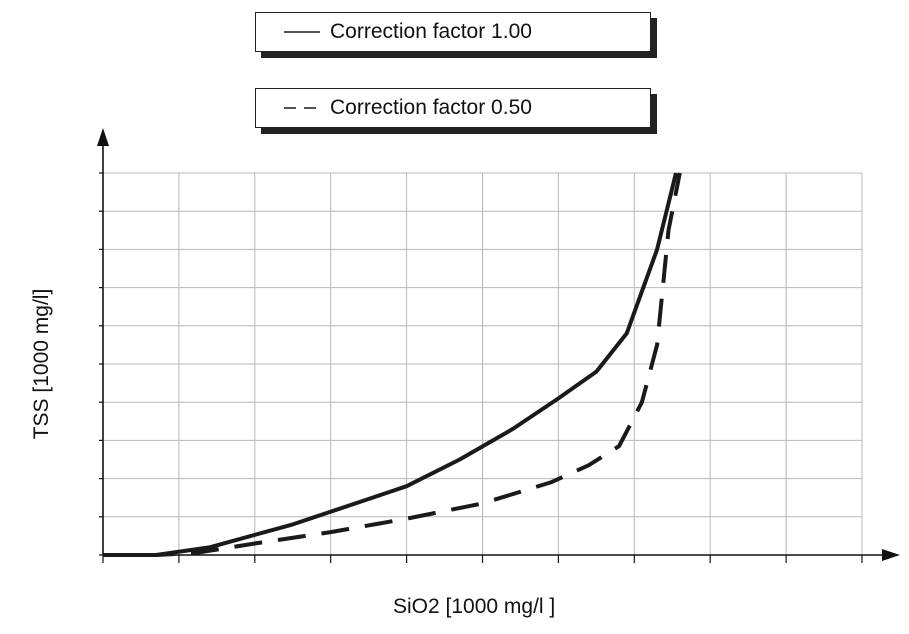  Describe the element at coordinates (302, 108) in the screenshot. I see `legend-dashed-line-icon` at that location.